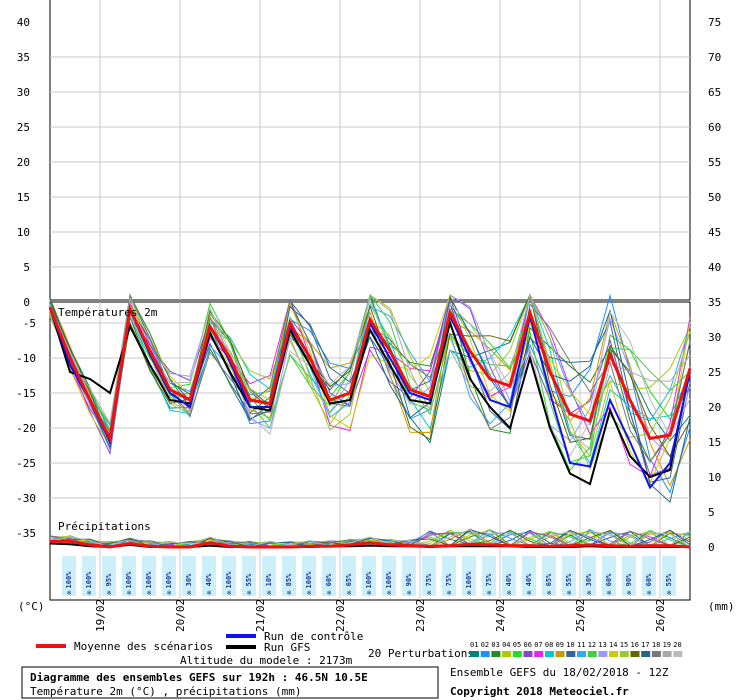  What do you see at coordinates (539, 691) in the screenshot?
I see `copyright: Copyright 2018 Meteociel.fr` at bounding box center [539, 691].